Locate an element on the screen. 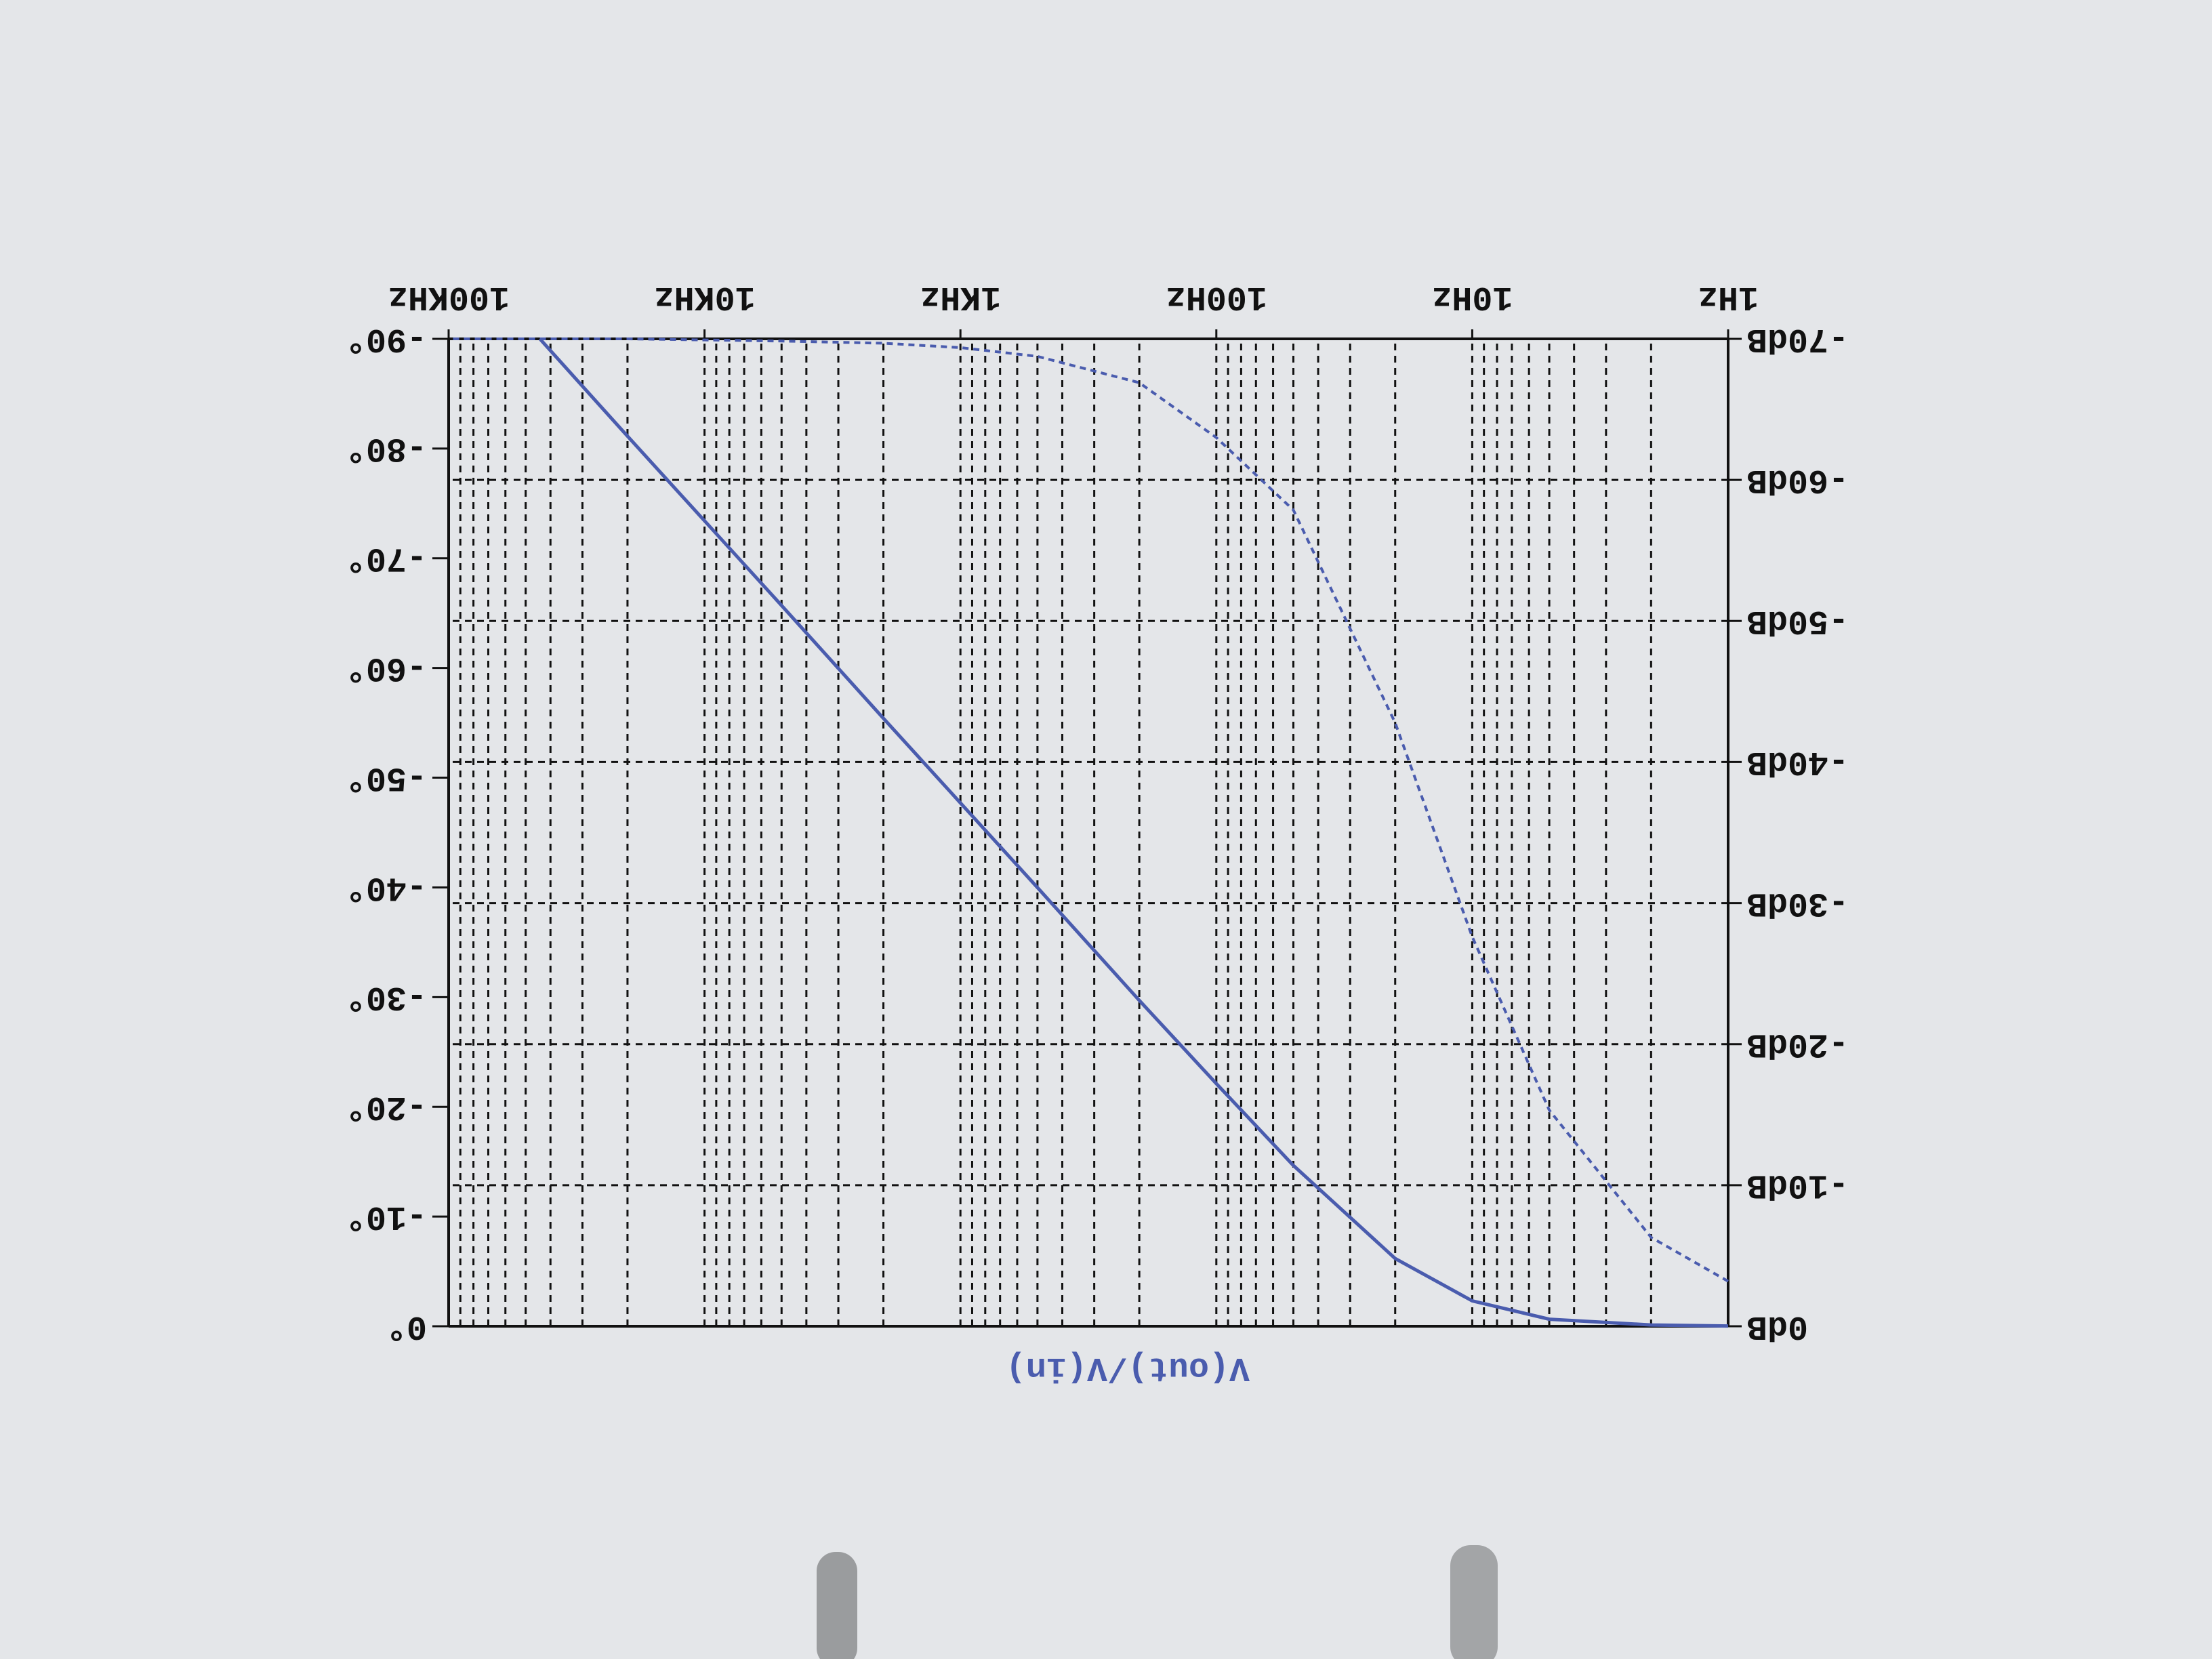 This screenshot has width=2212, height=1659. y2-tick-label: -20° is located at coordinates (386, 1106).